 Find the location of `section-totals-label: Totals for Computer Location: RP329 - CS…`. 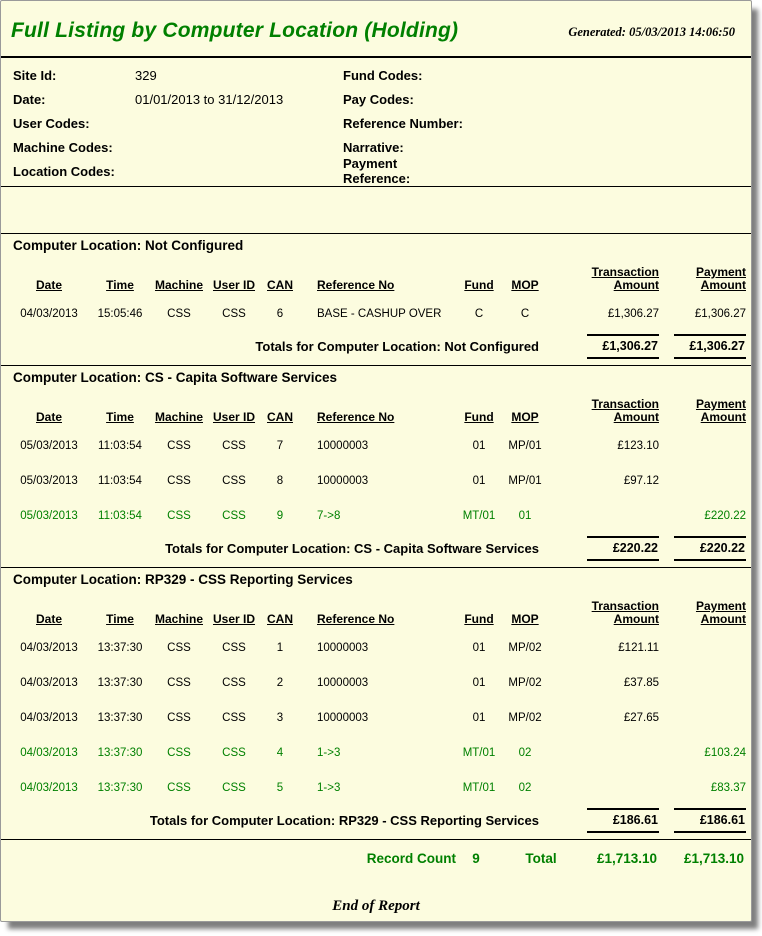

section-totals-label: Totals for Computer Location: RP329 - CS… is located at coordinates (344, 820).